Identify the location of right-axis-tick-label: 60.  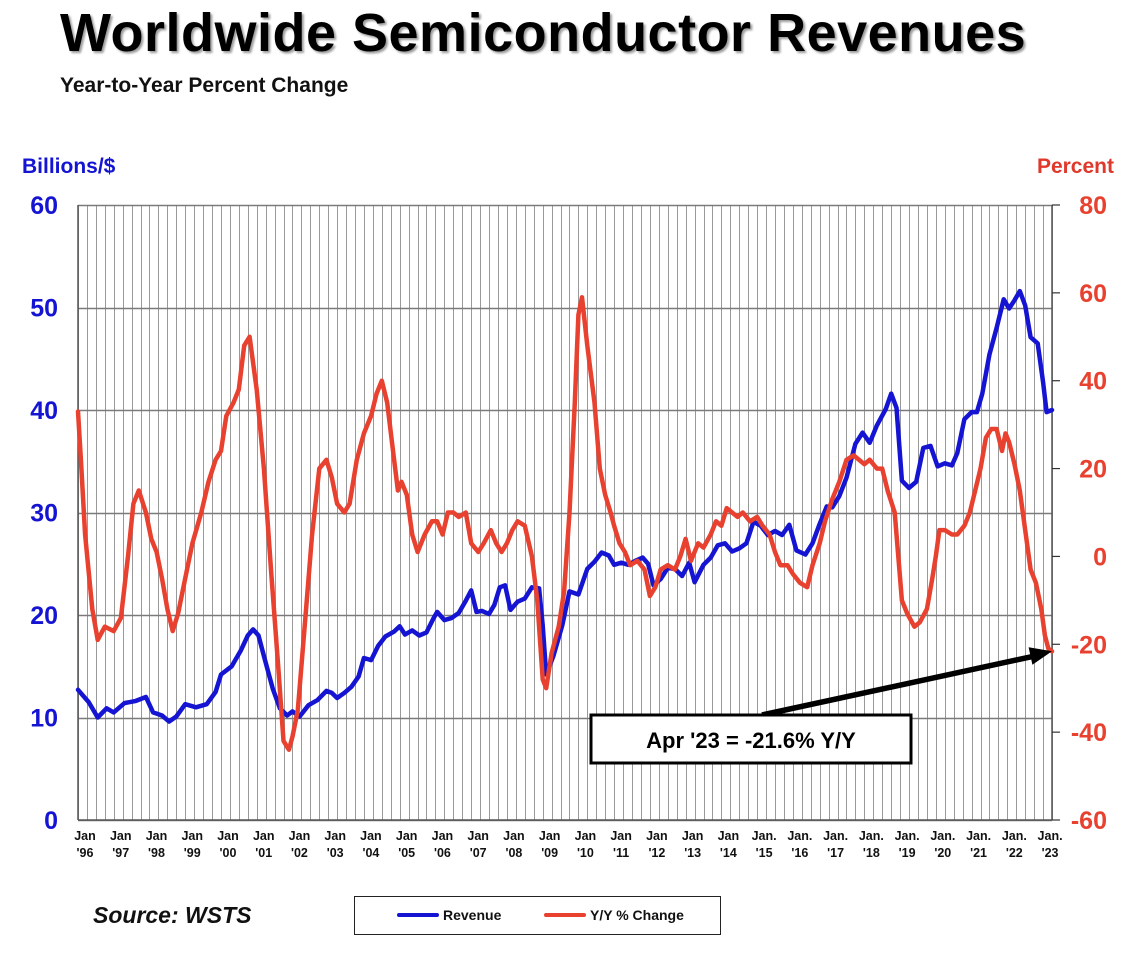
(1093, 294).